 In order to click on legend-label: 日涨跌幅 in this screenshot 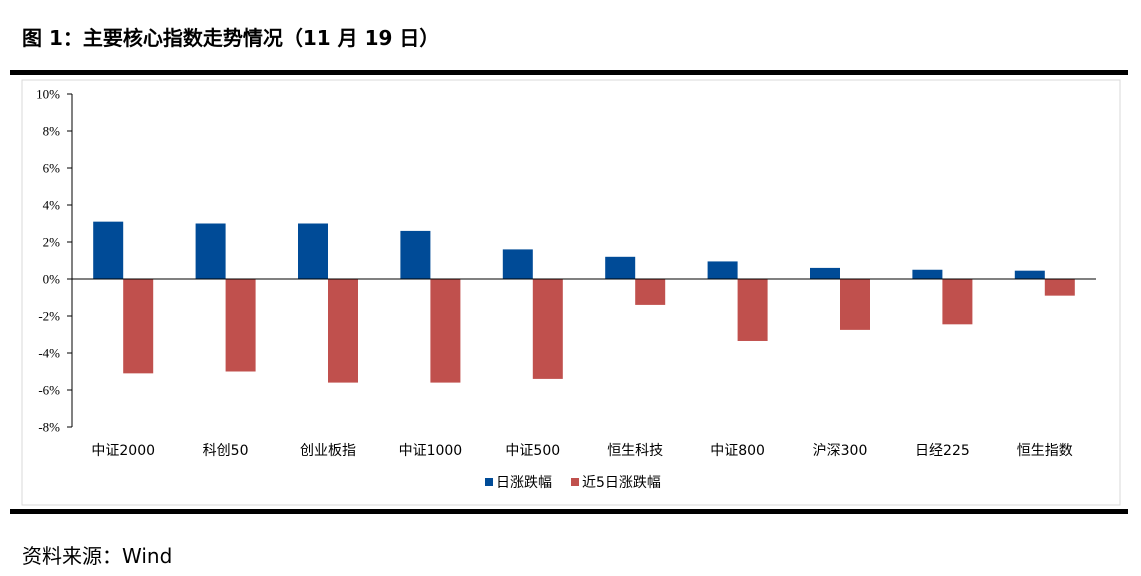, I will do `click(524, 483)`.